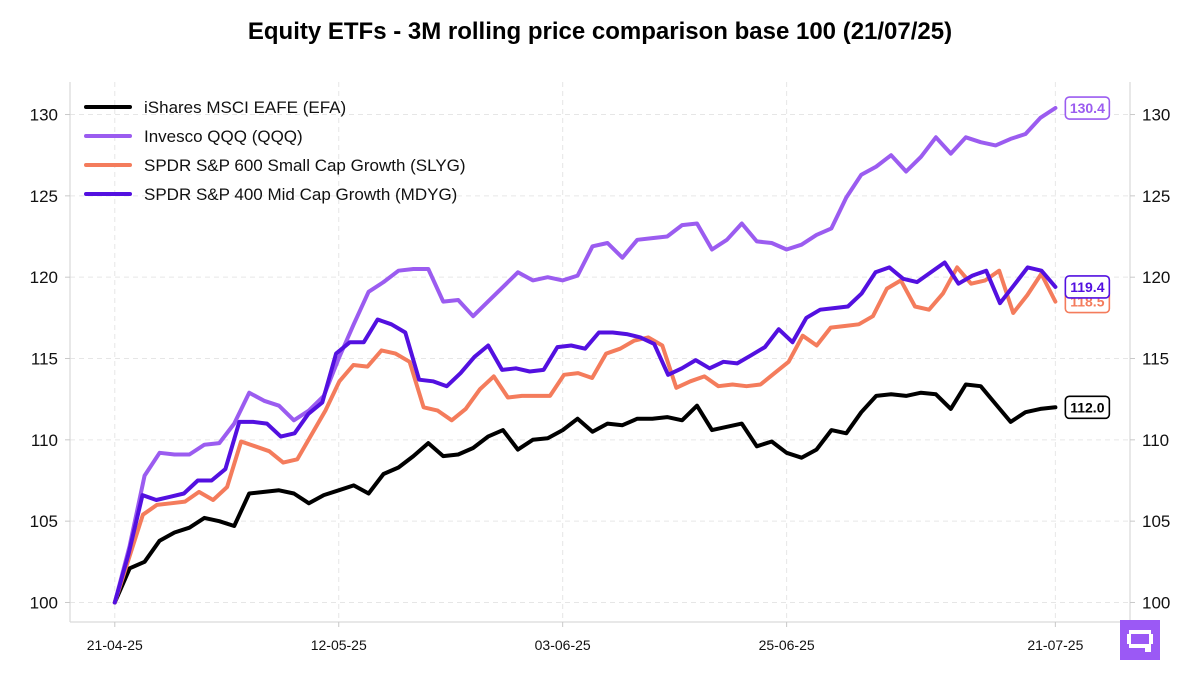  I want to click on y-tick-label: 105, so click(44, 521).